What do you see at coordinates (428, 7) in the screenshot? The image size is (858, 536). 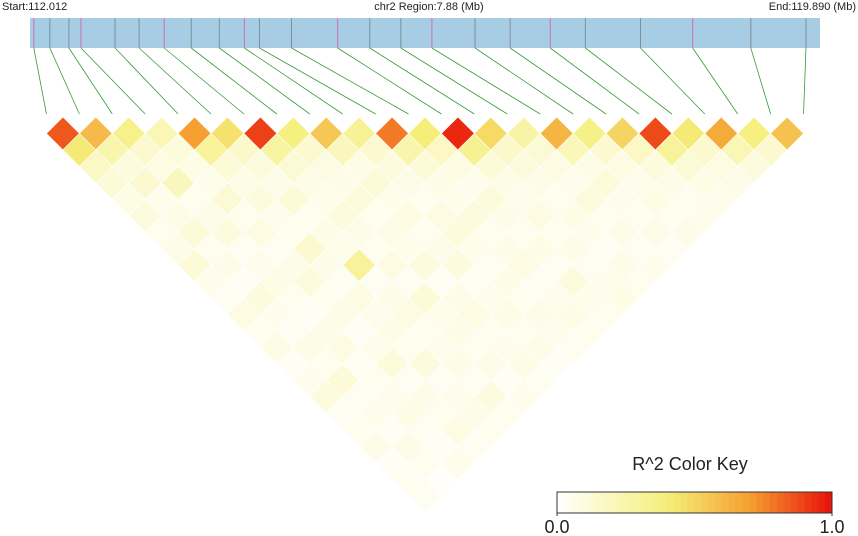 I see `region-label: chr2 Region:7.88 (Mb)` at bounding box center [428, 7].